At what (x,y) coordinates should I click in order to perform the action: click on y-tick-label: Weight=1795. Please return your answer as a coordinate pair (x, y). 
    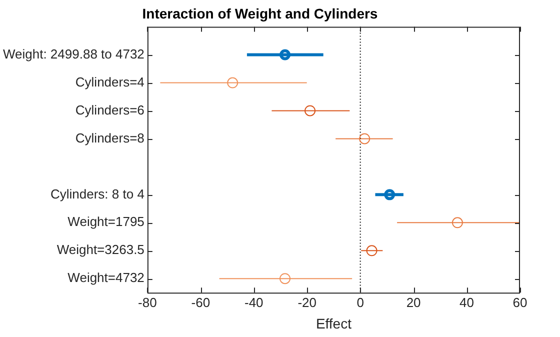
    Looking at the image, I should click on (106, 222).